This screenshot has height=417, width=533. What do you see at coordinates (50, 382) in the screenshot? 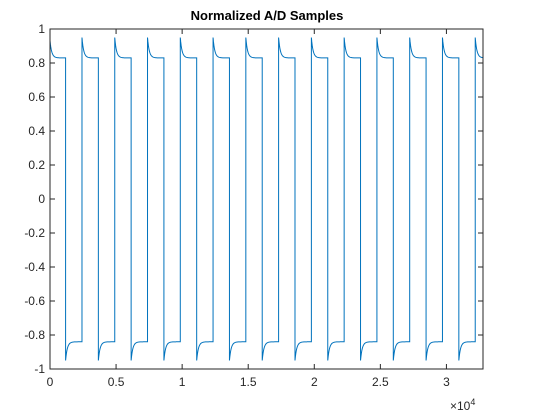
I see `x-tick-label: 0` at bounding box center [50, 382].